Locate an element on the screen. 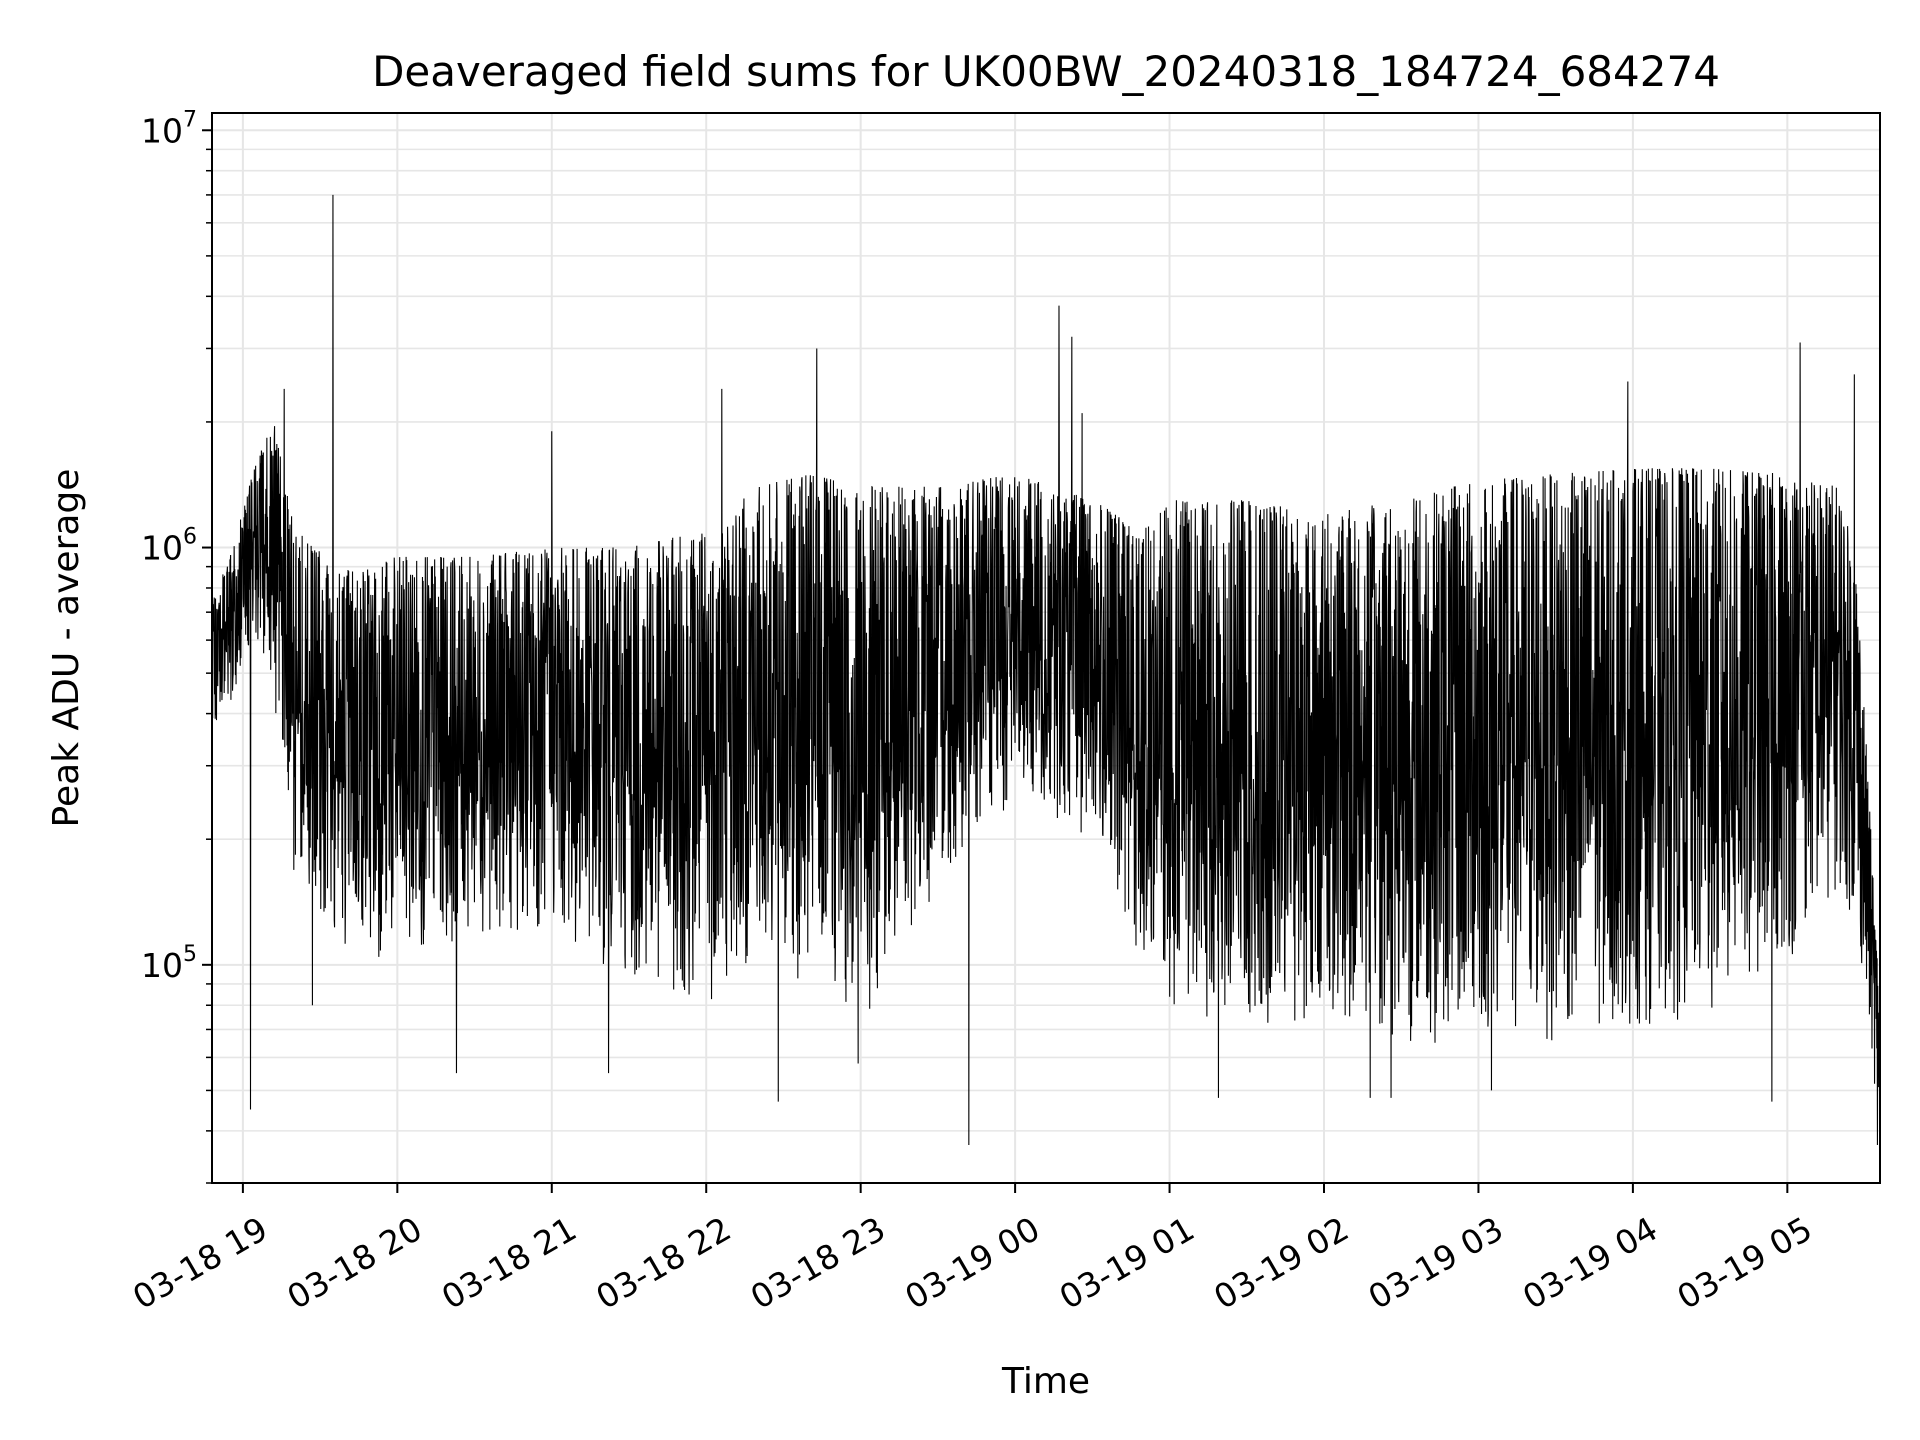  y-tick-label: 10⁶ is located at coordinates (169, 546).